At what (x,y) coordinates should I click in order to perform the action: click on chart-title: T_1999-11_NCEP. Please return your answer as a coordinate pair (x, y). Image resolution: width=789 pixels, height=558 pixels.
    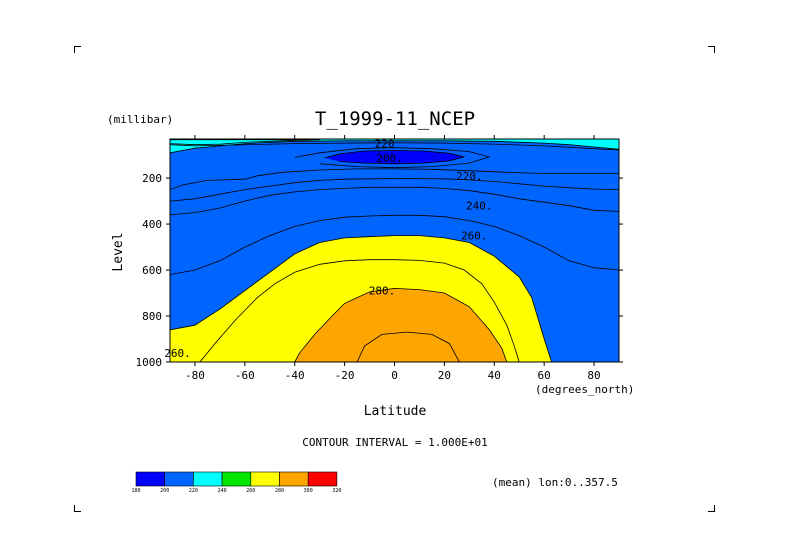
    Looking at the image, I should click on (395, 119).